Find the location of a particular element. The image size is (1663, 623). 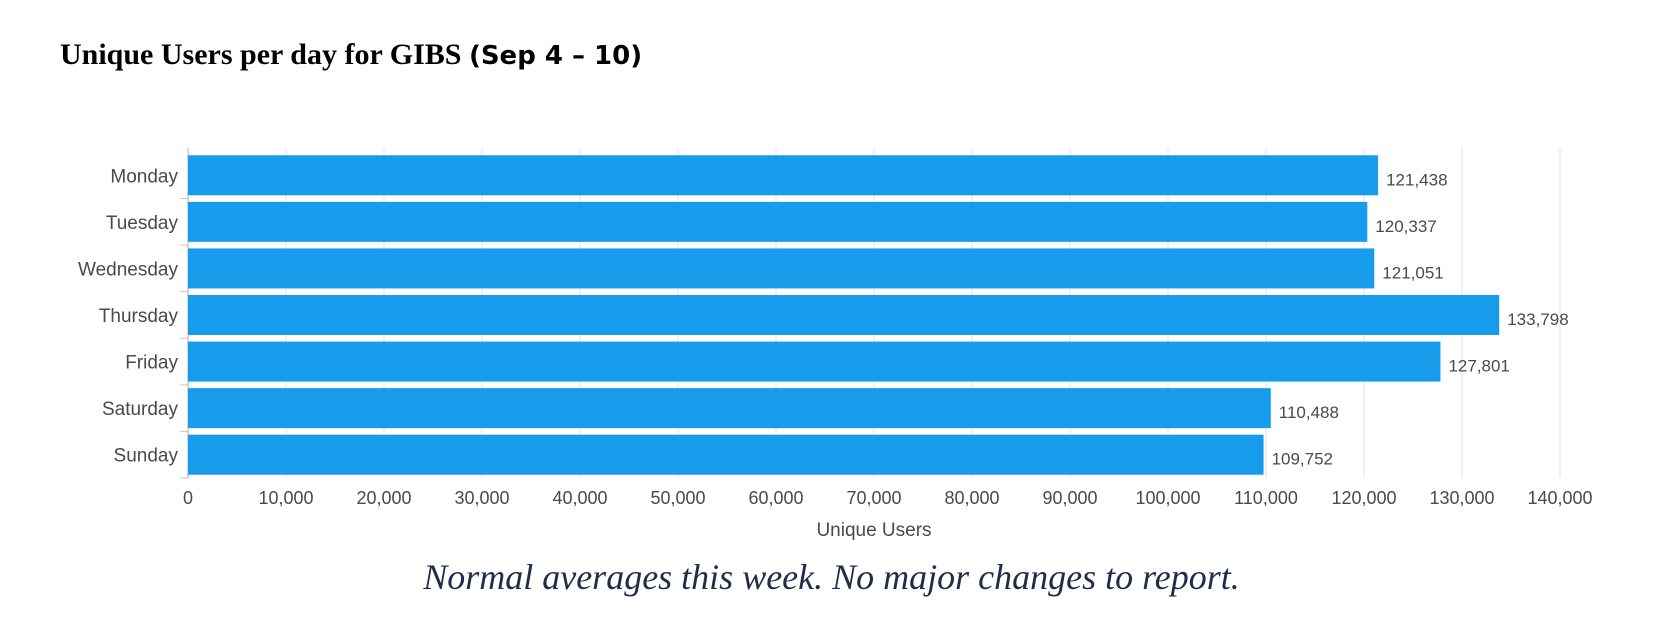

x-tick-label: 60,000 is located at coordinates (775, 498).